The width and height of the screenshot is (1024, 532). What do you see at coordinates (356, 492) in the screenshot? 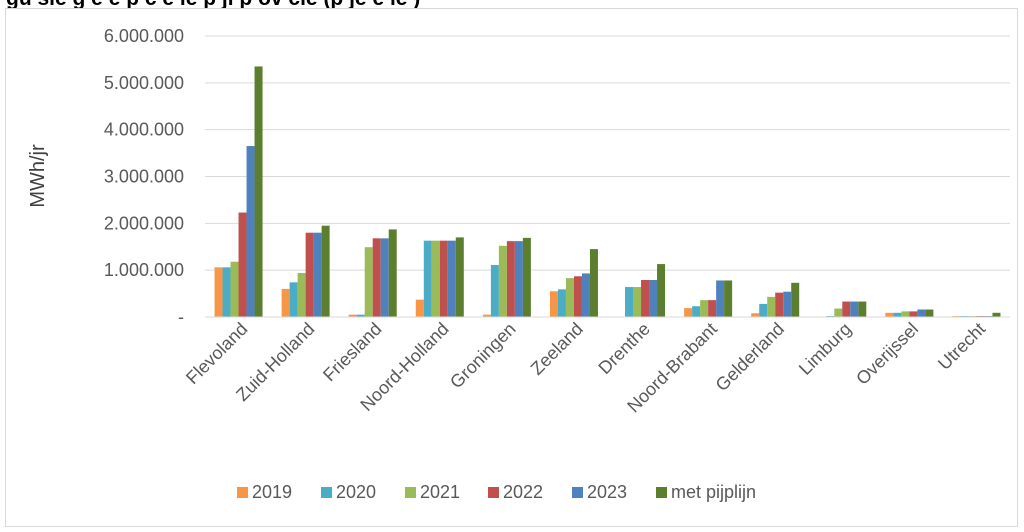
I see `legend-label: 2020` at bounding box center [356, 492].